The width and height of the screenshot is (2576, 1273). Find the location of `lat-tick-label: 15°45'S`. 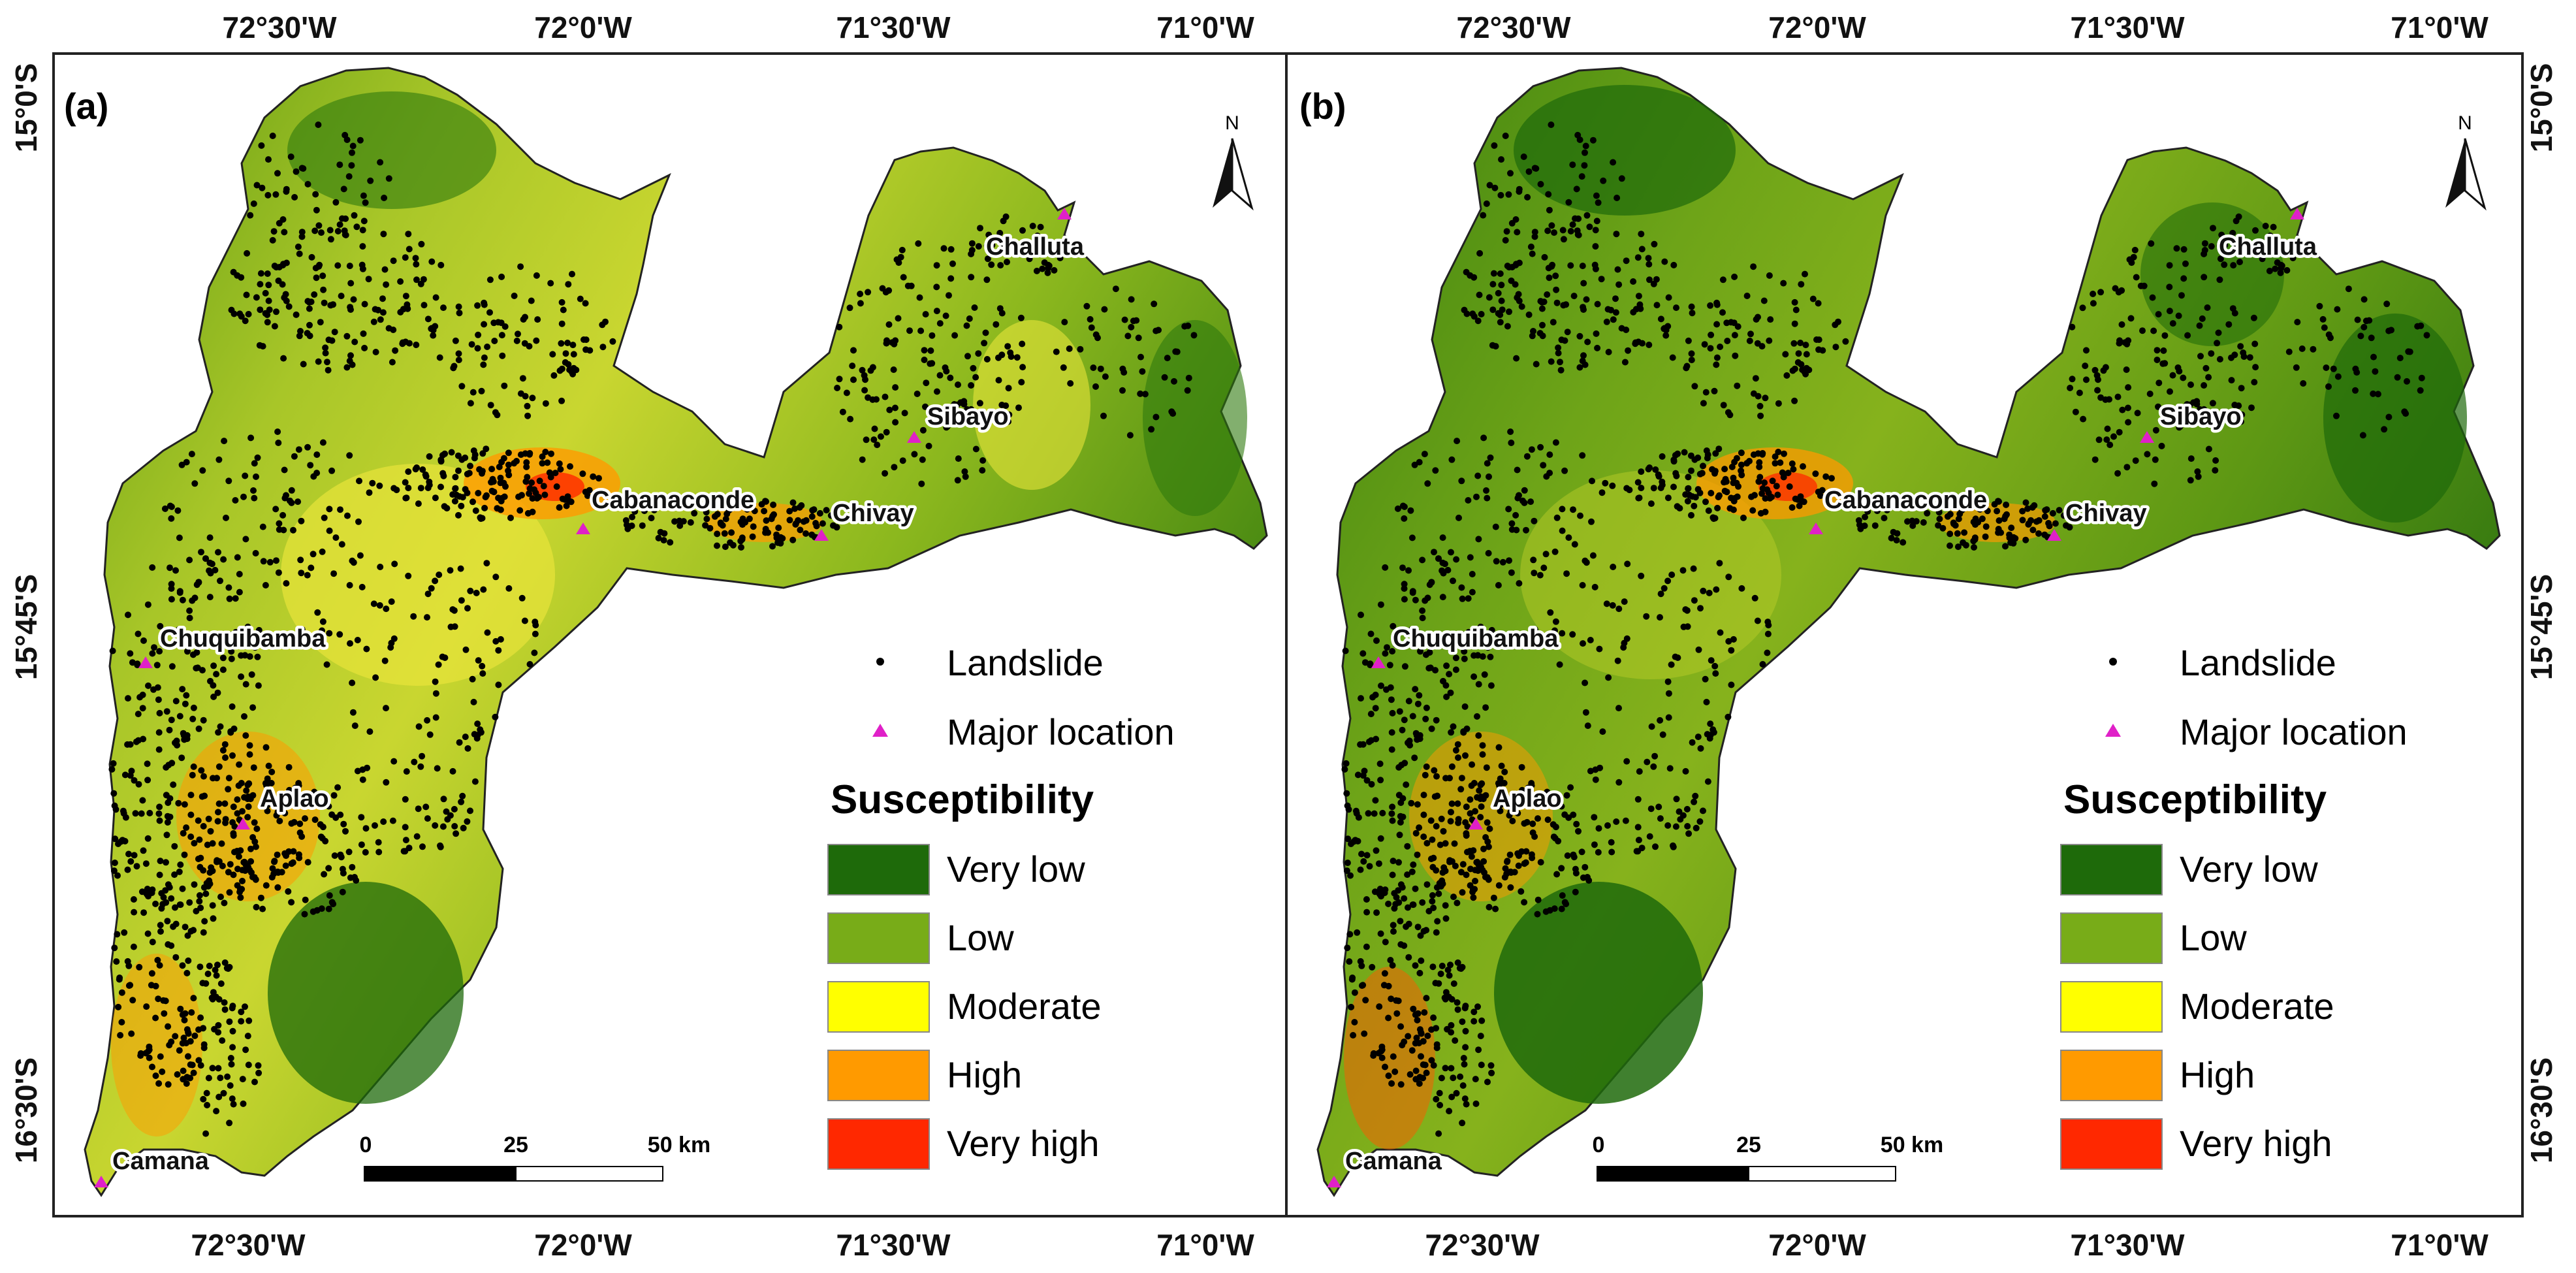

lat-tick-label: 15°45'S is located at coordinates (2541, 627).